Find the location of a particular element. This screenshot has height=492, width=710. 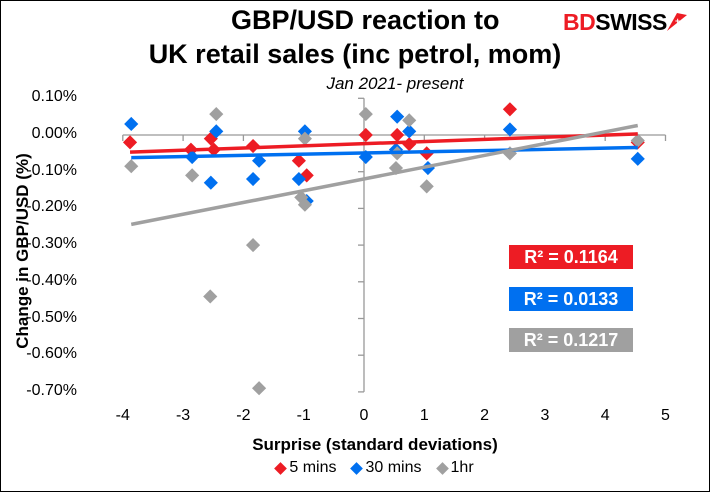

legend-item-30mins: 30 mins is located at coordinates (386, 468).